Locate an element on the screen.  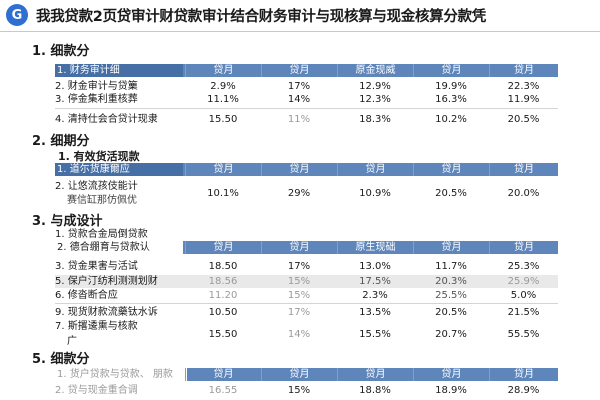
cell: 18.9% is located at coordinates (451, 390).